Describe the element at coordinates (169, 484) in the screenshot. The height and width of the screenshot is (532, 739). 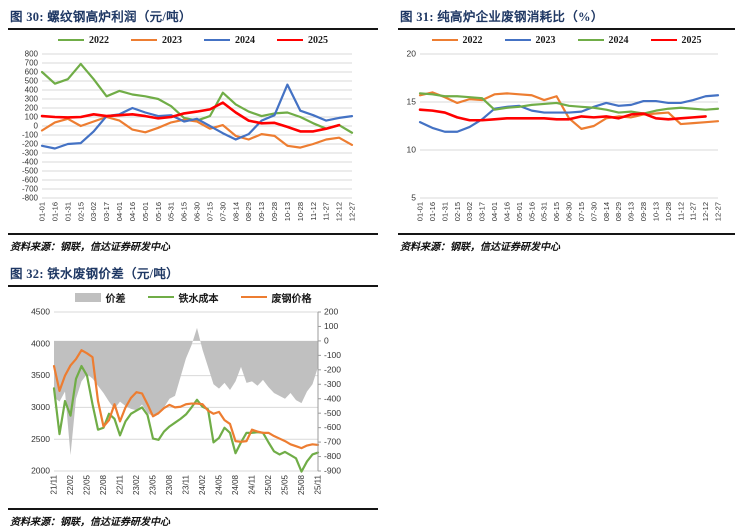
I see `svg-text: 23/08` at that location.